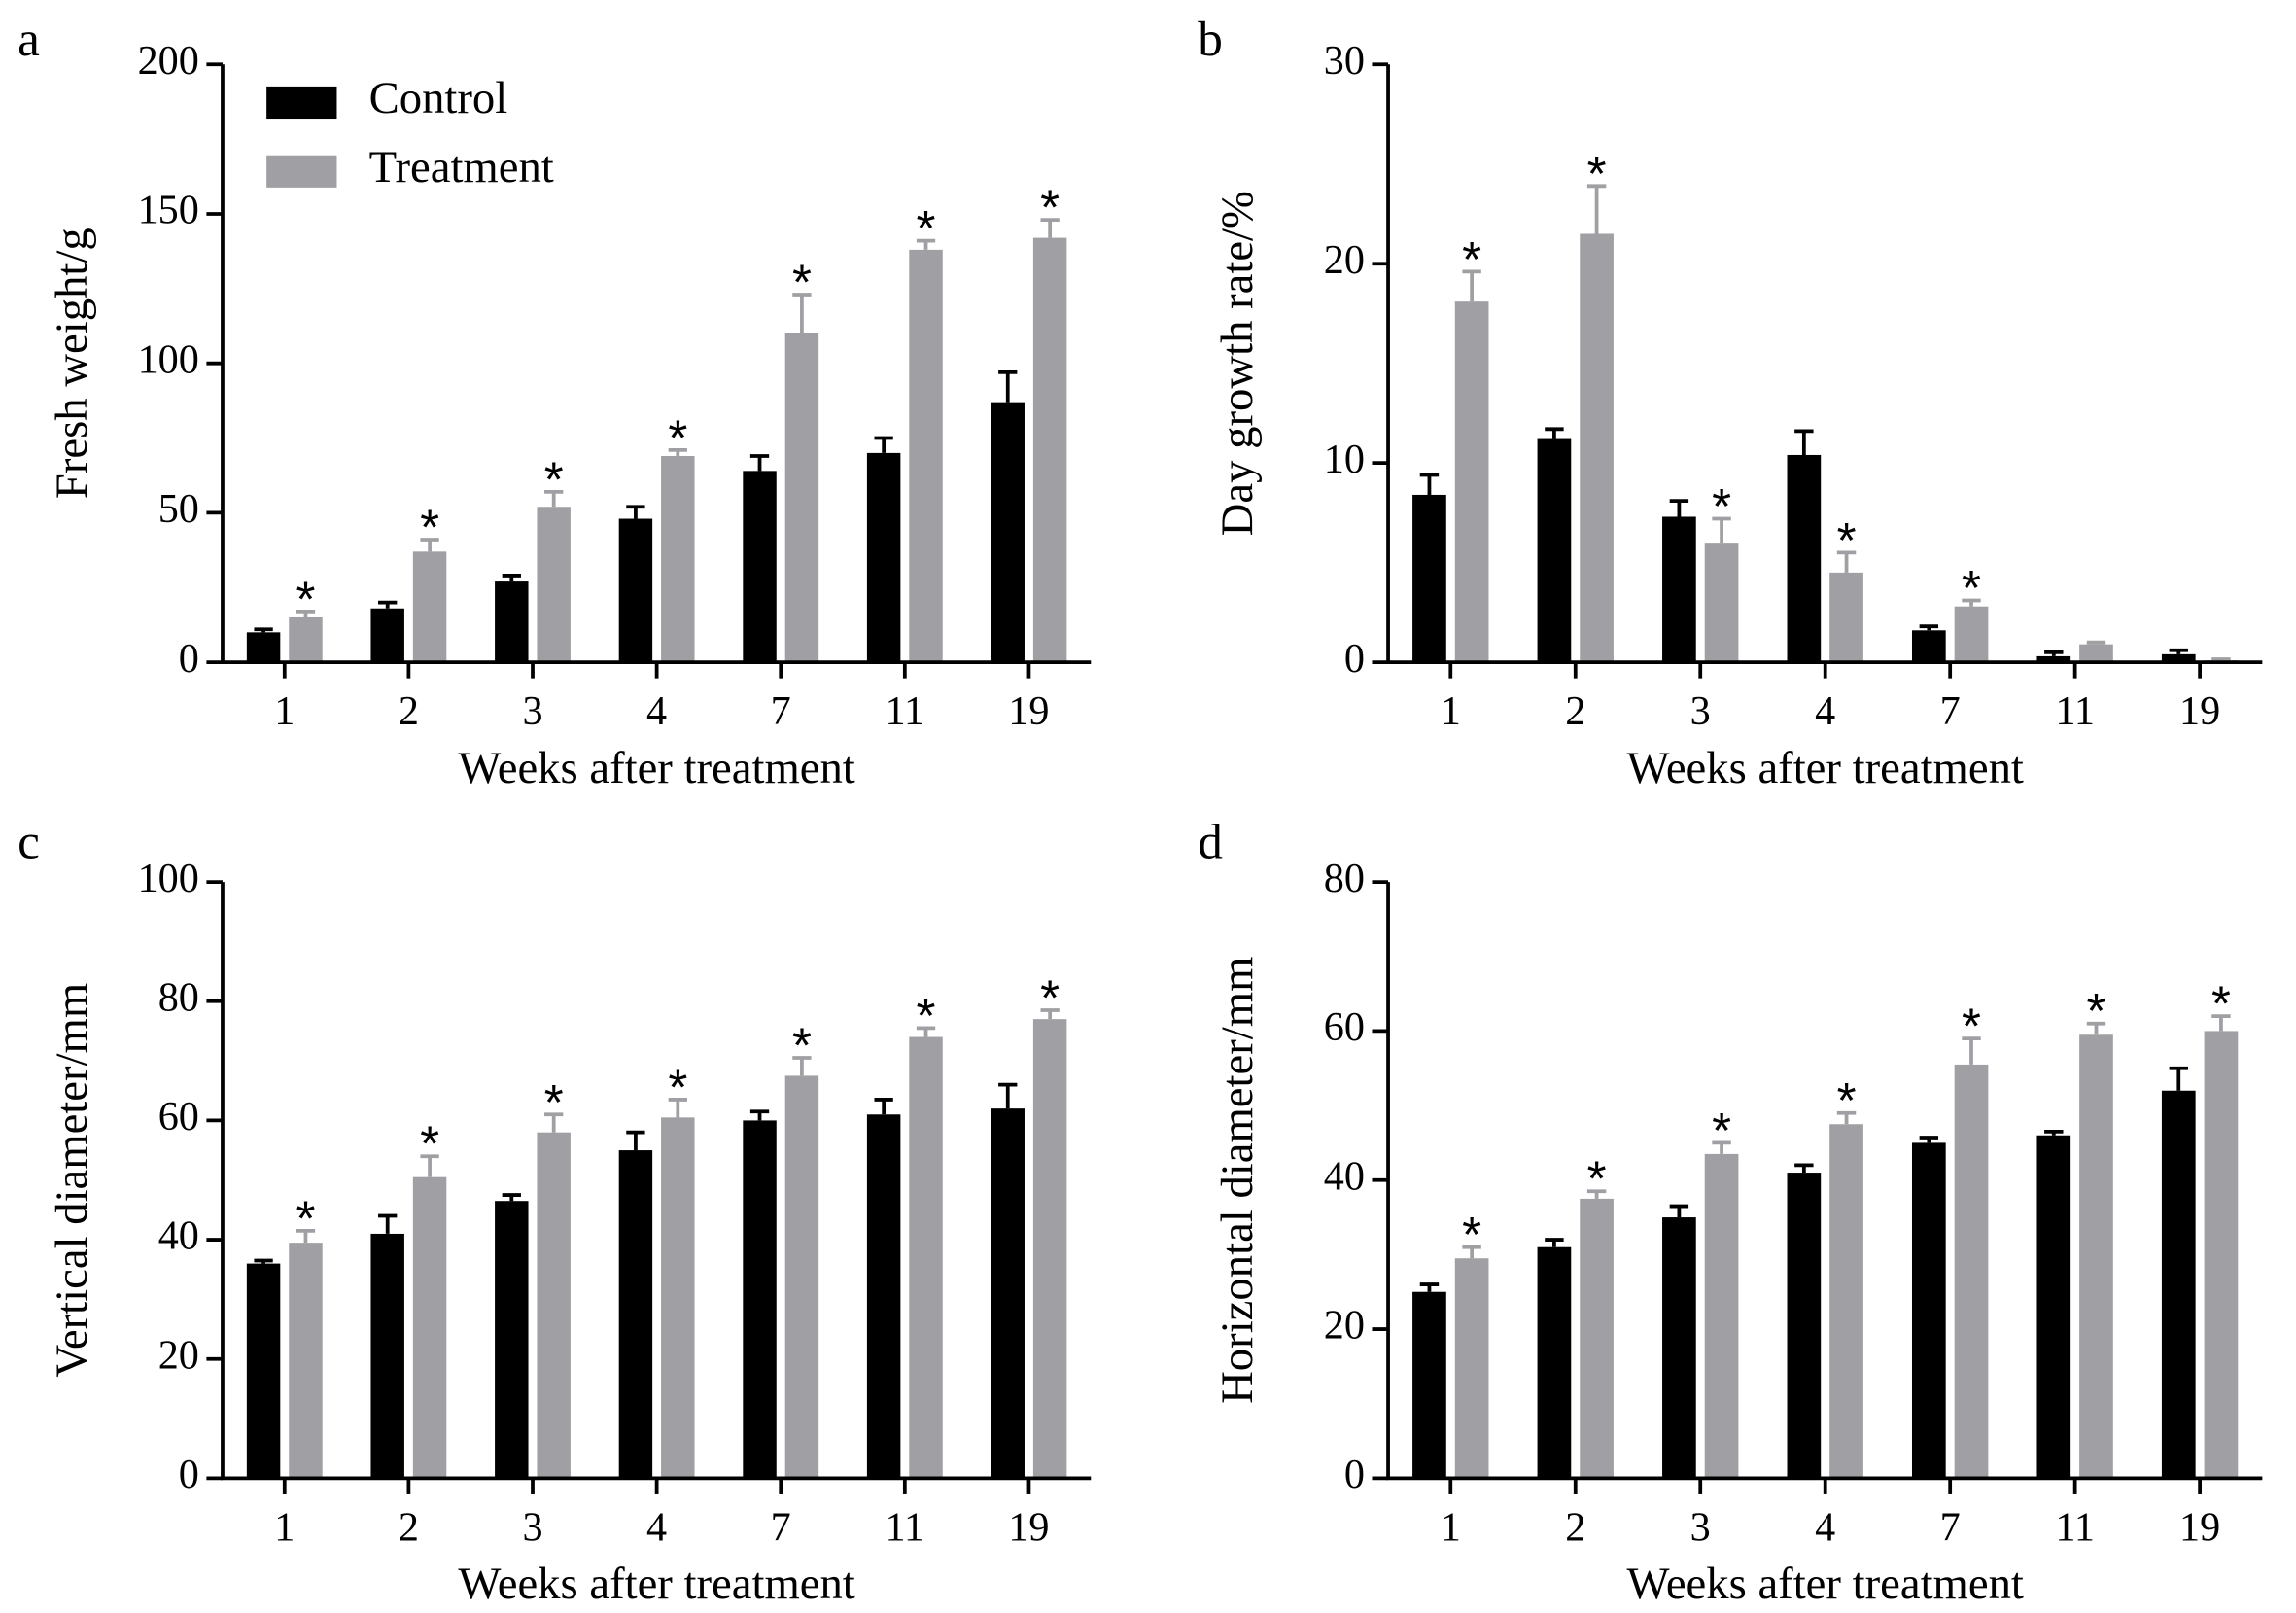  What do you see at coordinates (1344, 878) in the screenshot?
I see `y-tick-label: 80` at bounding box center [1344, 878].